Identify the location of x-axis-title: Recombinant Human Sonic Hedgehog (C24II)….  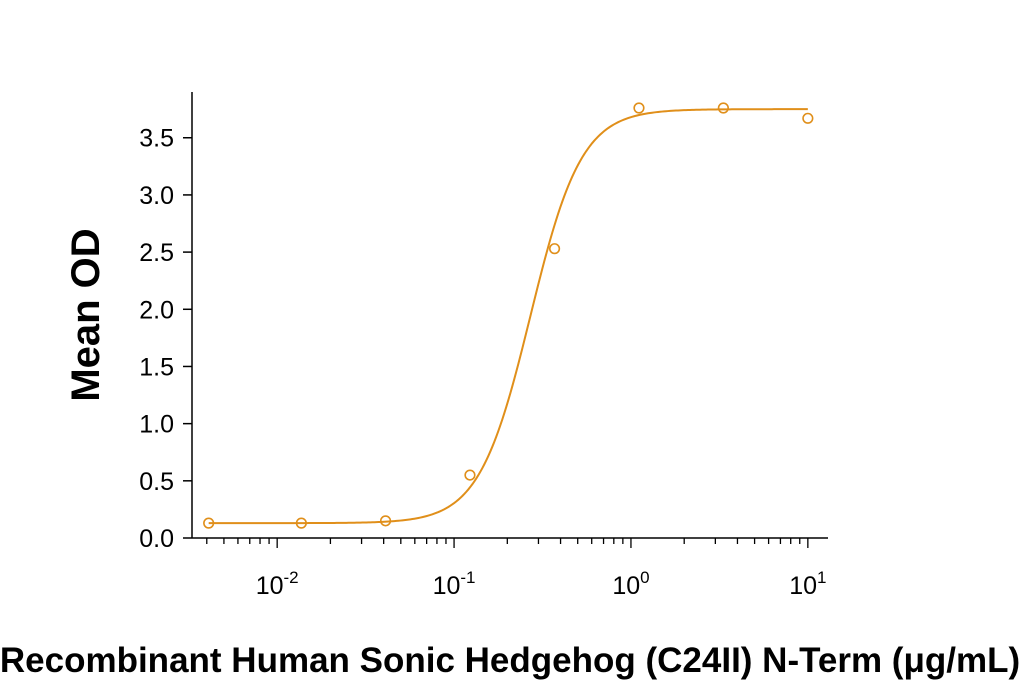
(510, 660).